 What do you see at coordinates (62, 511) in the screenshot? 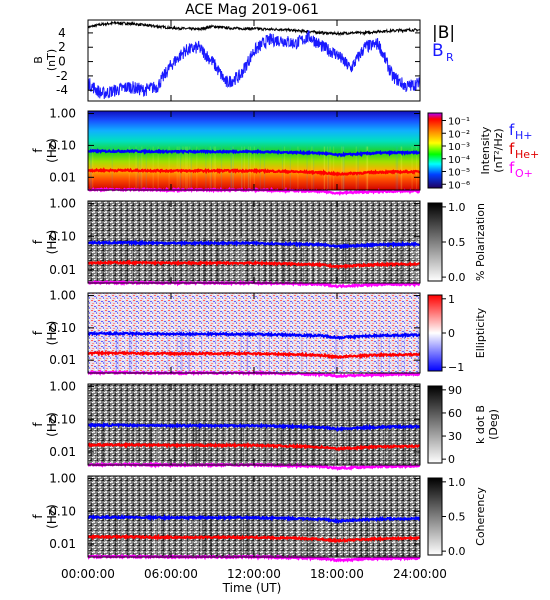
I see `freq-tick-label: 0.10` at bounding box center [62, 511].